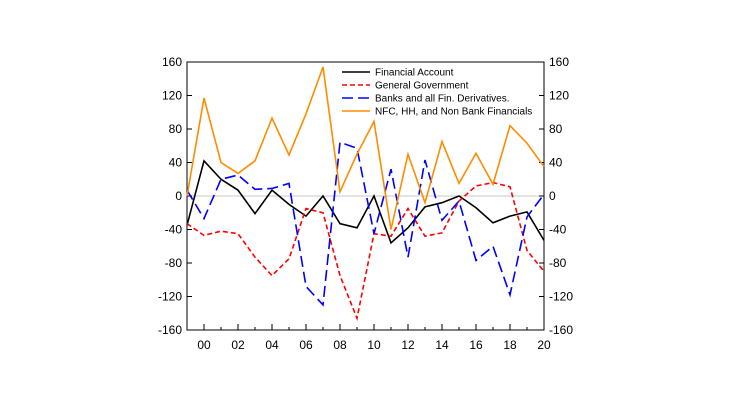 This screenshot has height=410, width=730. What do you see at coordinates (414, 73) in the screenshot?
I see `legend-label-1: Financial Account` at bounding box center [414, 73].